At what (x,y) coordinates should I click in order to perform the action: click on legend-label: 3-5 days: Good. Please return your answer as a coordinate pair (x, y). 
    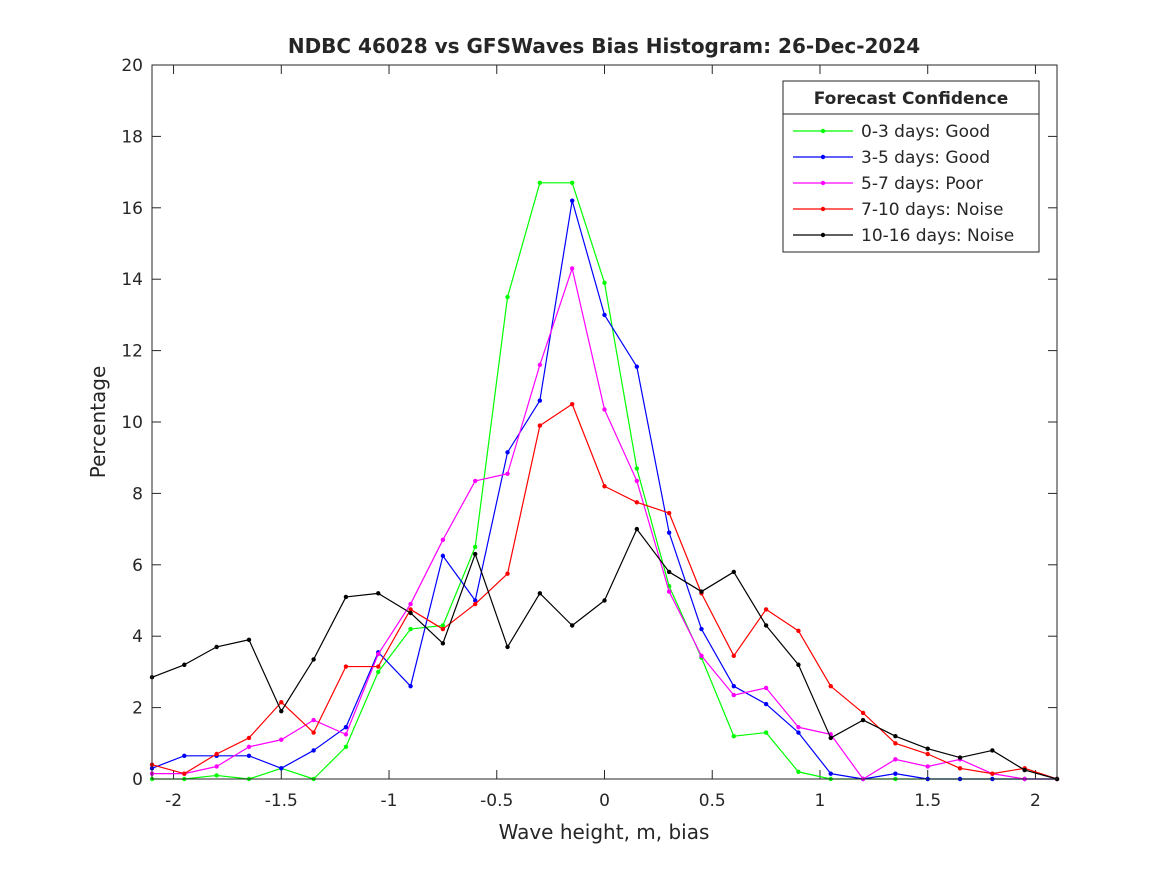
    Looking at the image, I should click on (925, 158).